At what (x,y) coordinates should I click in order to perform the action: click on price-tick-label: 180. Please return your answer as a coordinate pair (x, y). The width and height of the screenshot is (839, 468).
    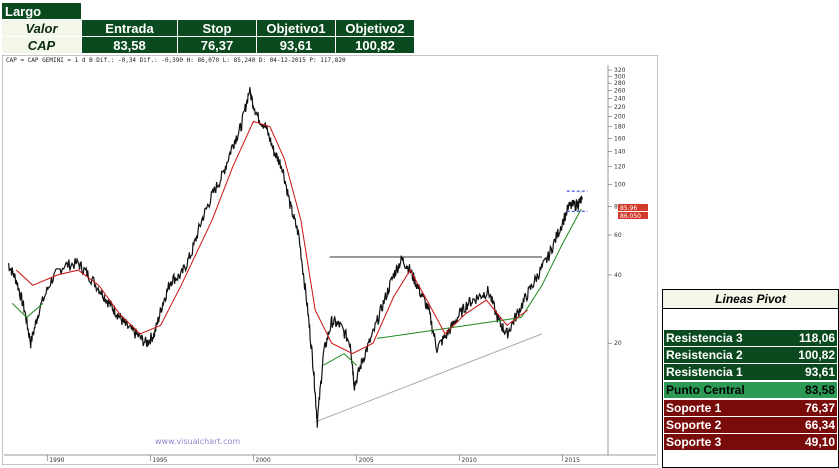
    Looking at the image, I should click on (620, 127).